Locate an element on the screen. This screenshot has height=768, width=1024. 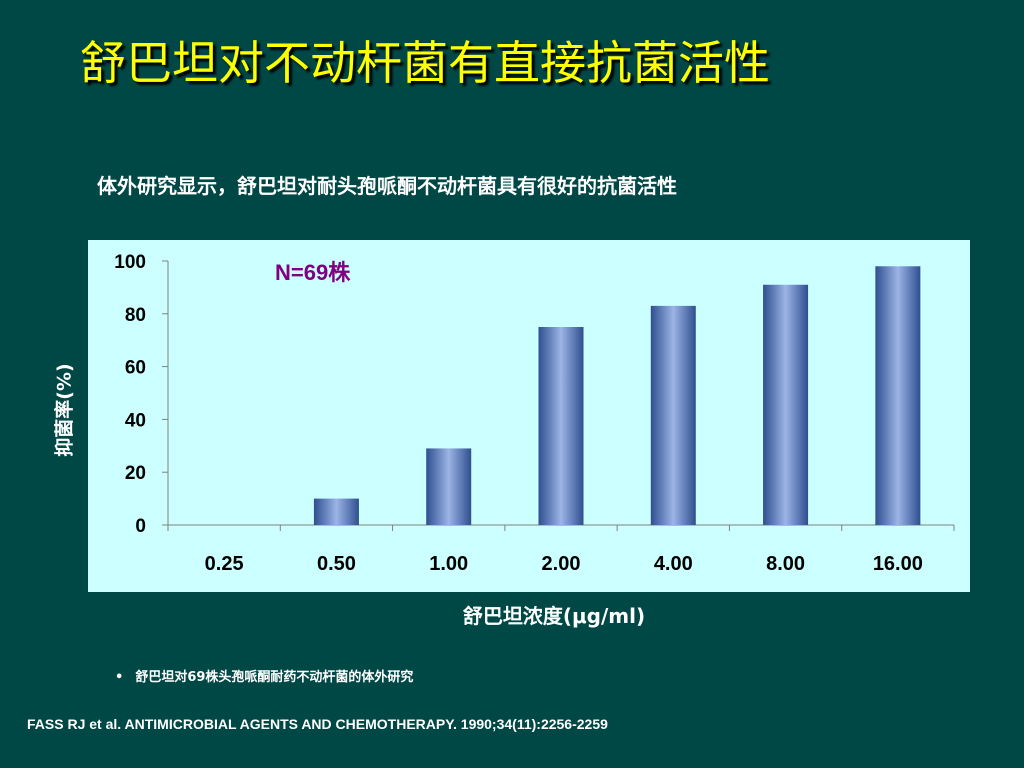
slide-title: 舒巴坦对不动杆菌有直接抗菌活性 is located at coordinates (425, 63).